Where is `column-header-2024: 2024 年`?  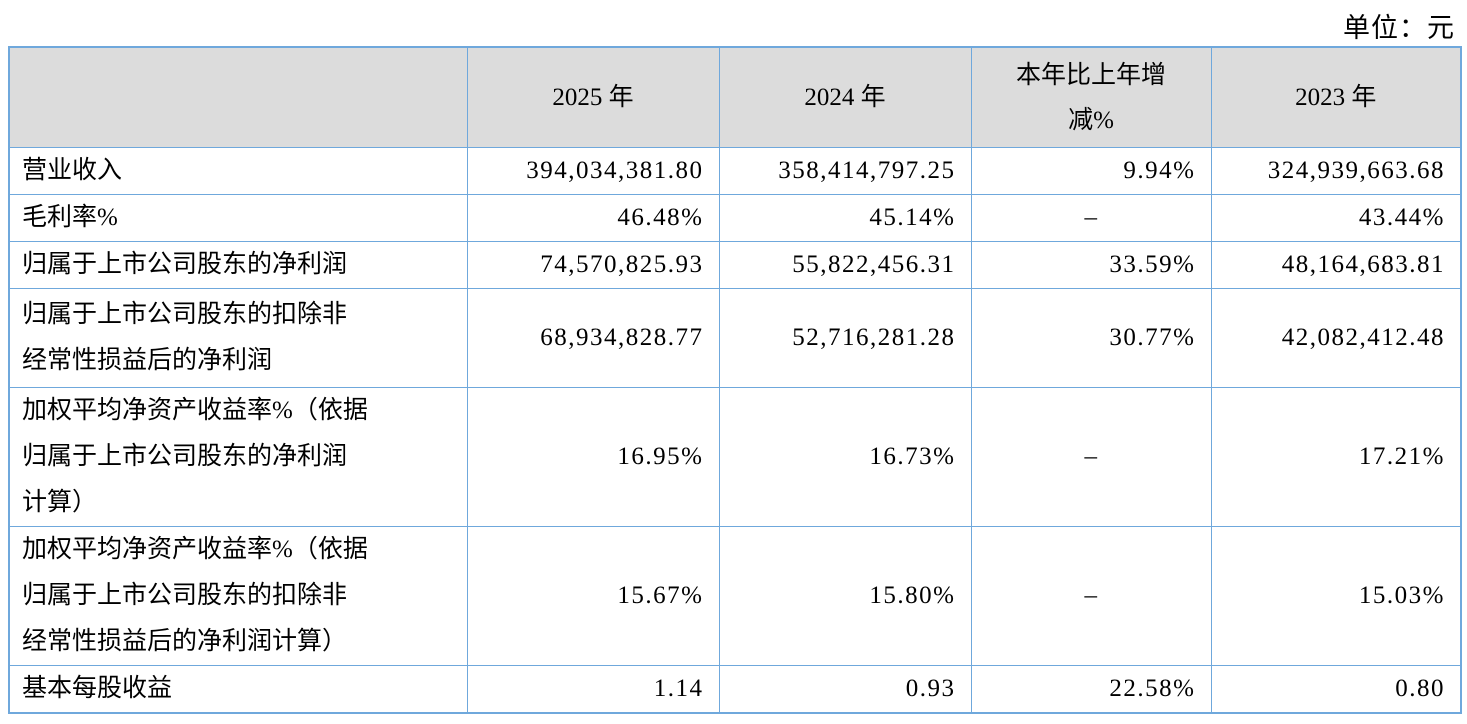
column-header-2024: 2024 年 is located at coordinates (845, 97).